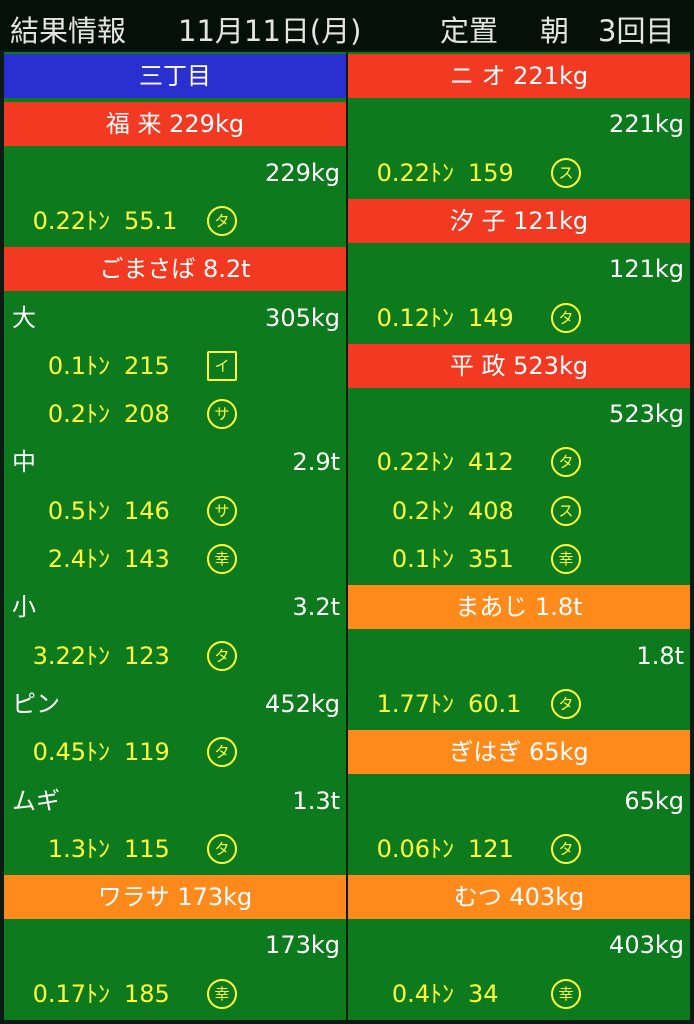  Describe the element at coordinates (147, 752) in the screenshot. I see `price: 119` at that location.